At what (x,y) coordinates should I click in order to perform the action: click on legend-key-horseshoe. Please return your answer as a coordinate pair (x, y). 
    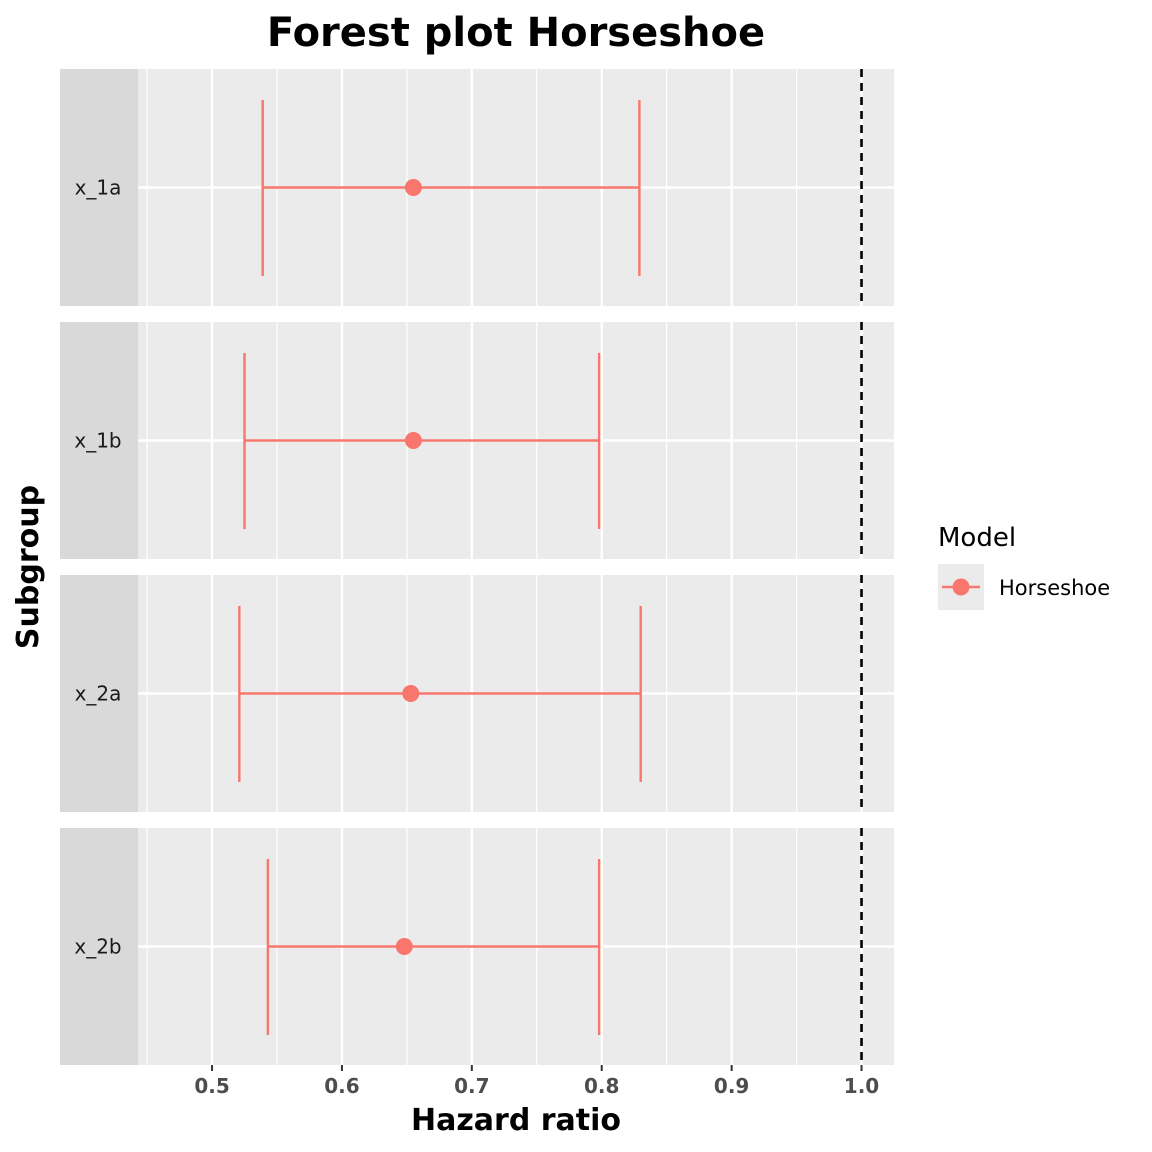
    Looking at the image, I should click on (961, 587).